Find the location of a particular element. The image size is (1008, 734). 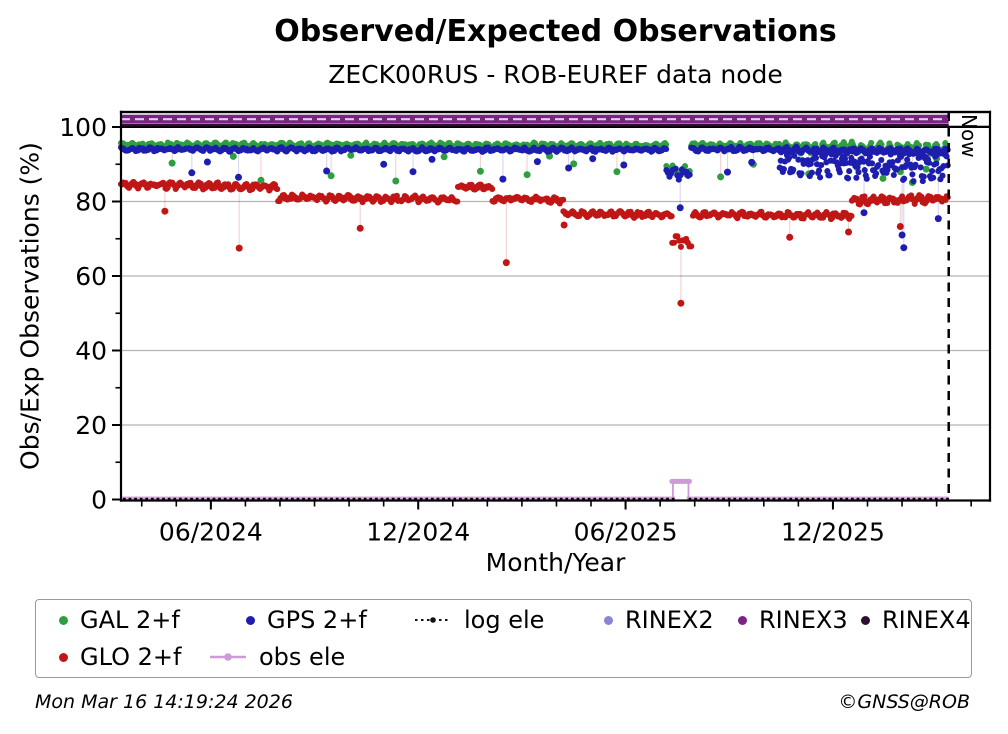

now-label: Now is located at coordinates (969, 136).